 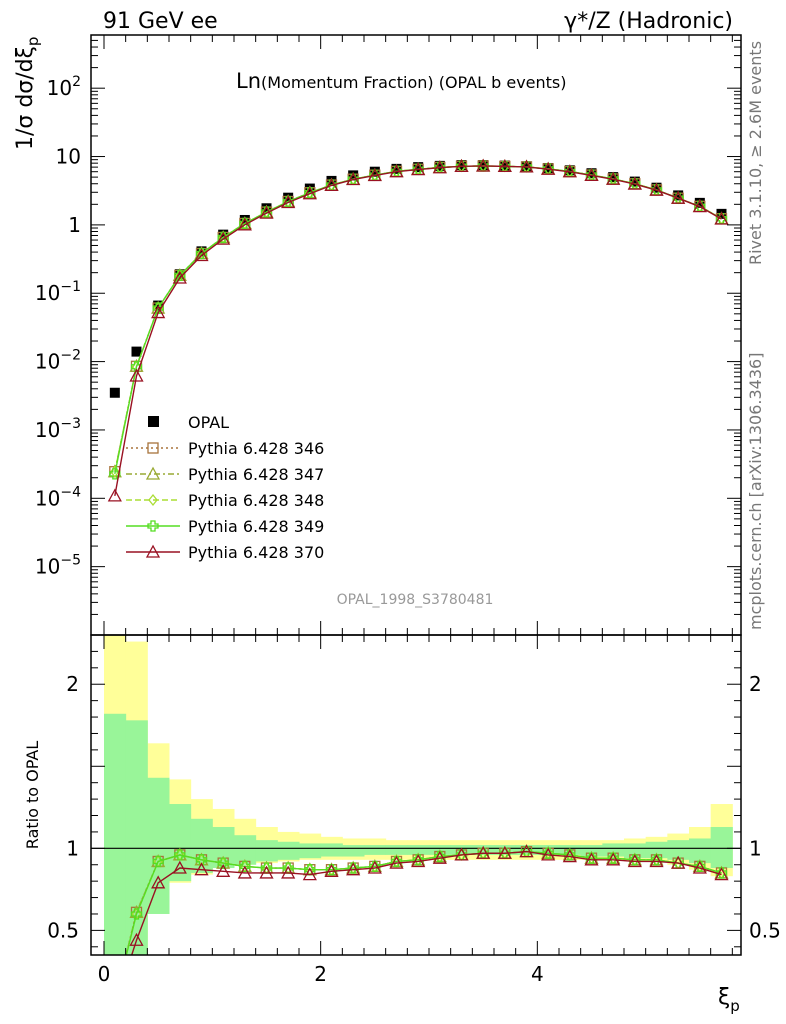 What do you see at coordinates (755, 153) in the screenshot?
I see `rivet-label: Rivet 3.1.10, ≥ 2.6M events` at bounding box center [755, 153].